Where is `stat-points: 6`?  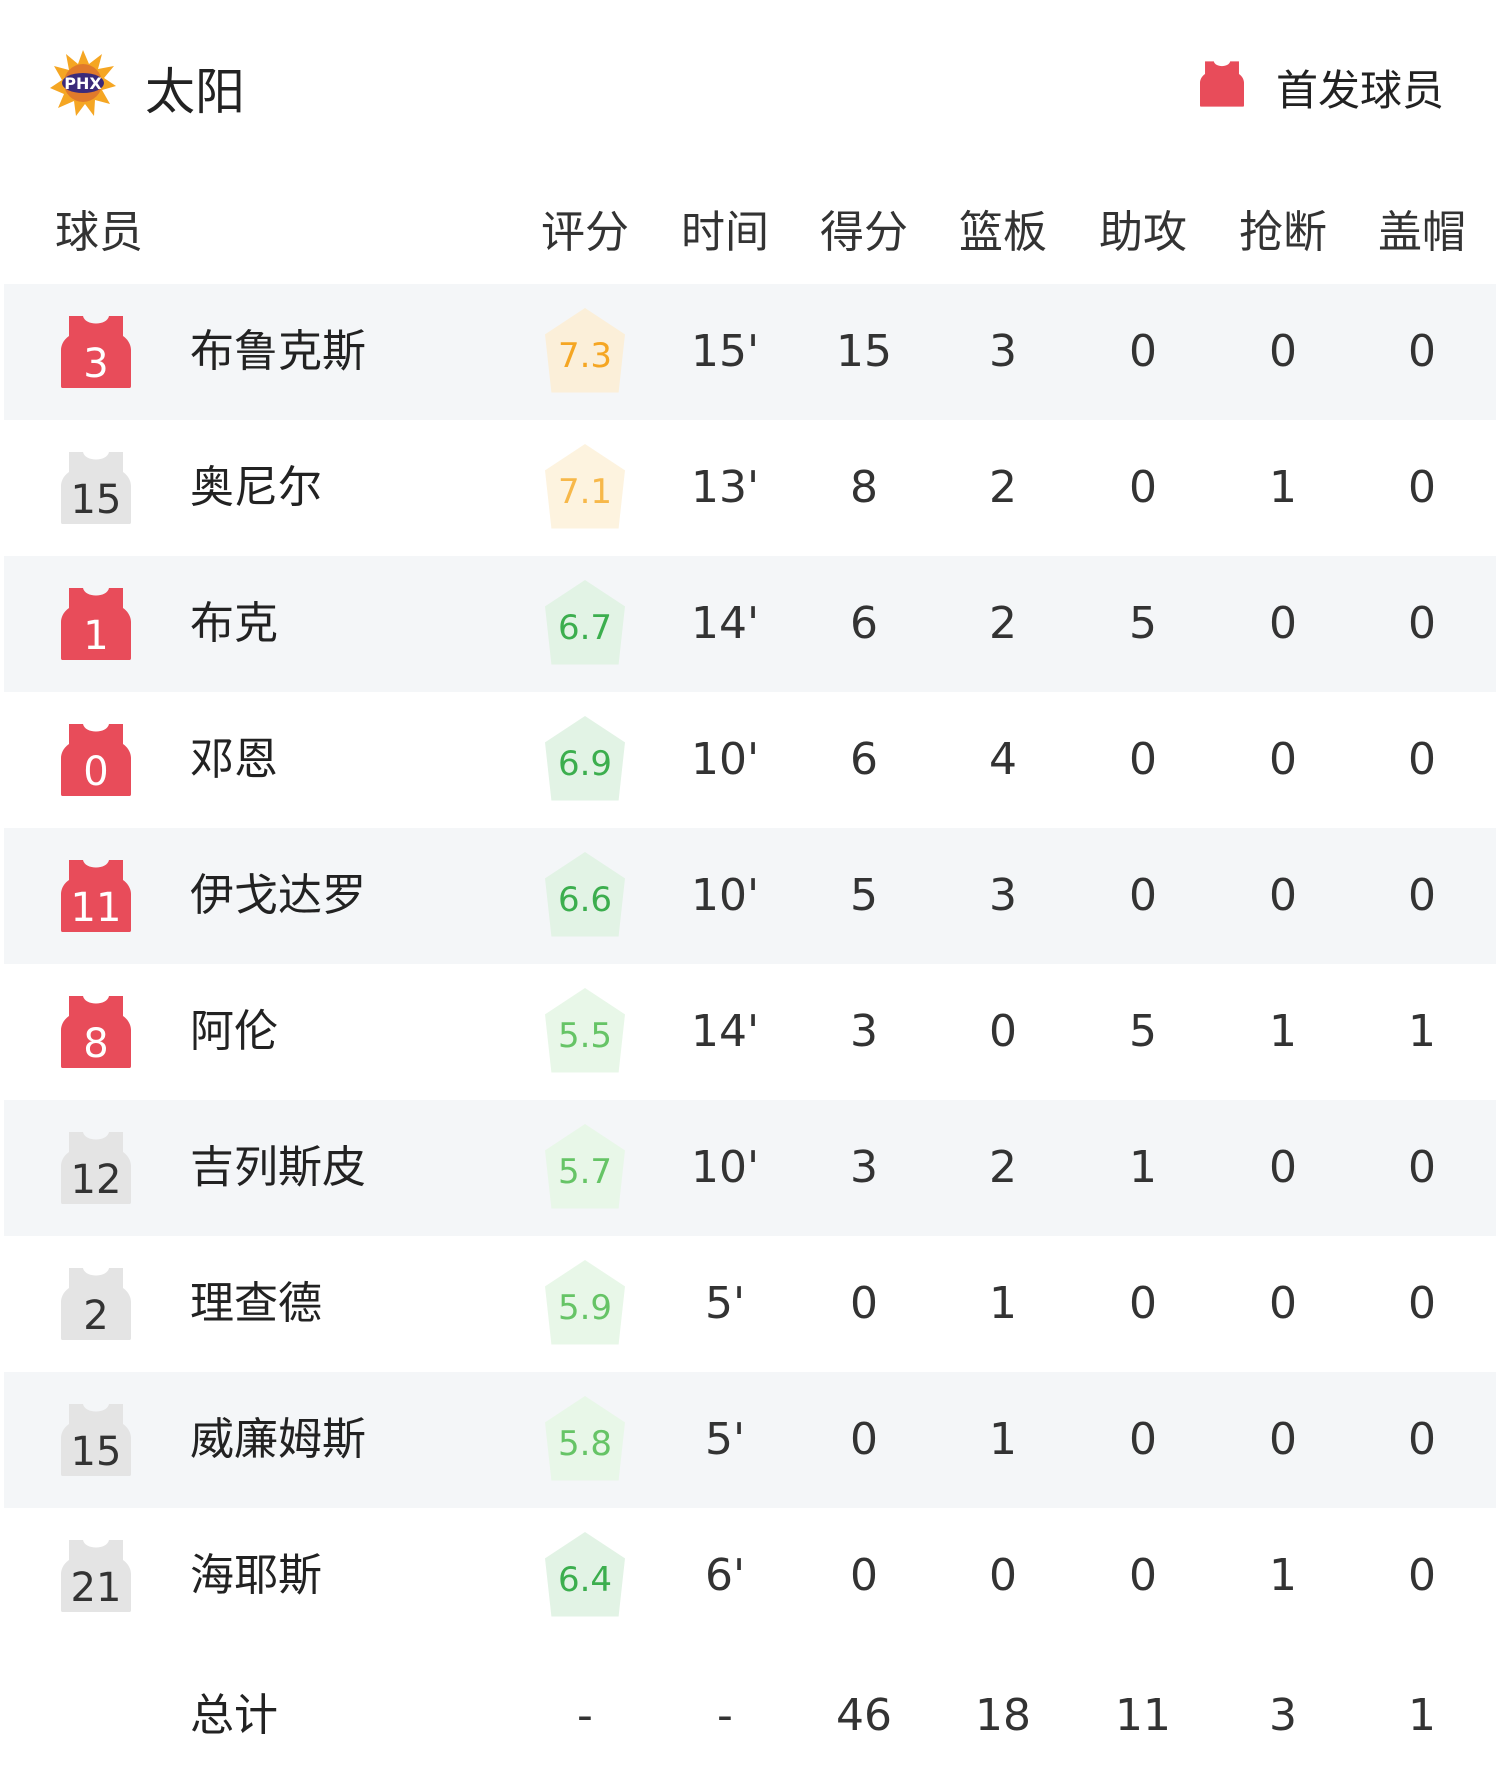 stat-points: 6 is located at coordinates (864, 759).